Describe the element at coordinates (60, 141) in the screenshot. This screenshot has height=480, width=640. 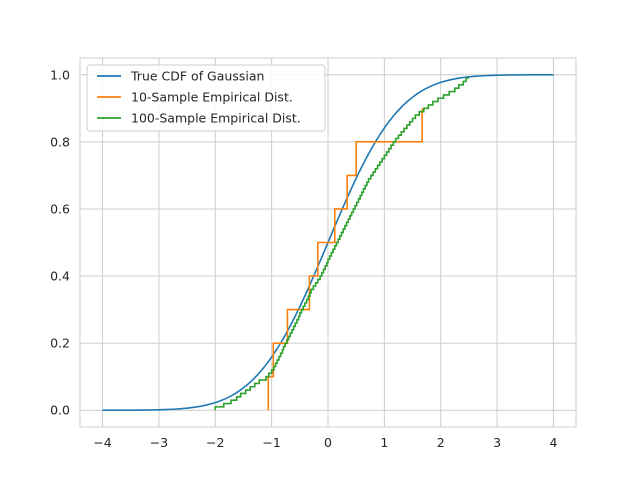
I see `y-tick-label: 0.8` at that location.